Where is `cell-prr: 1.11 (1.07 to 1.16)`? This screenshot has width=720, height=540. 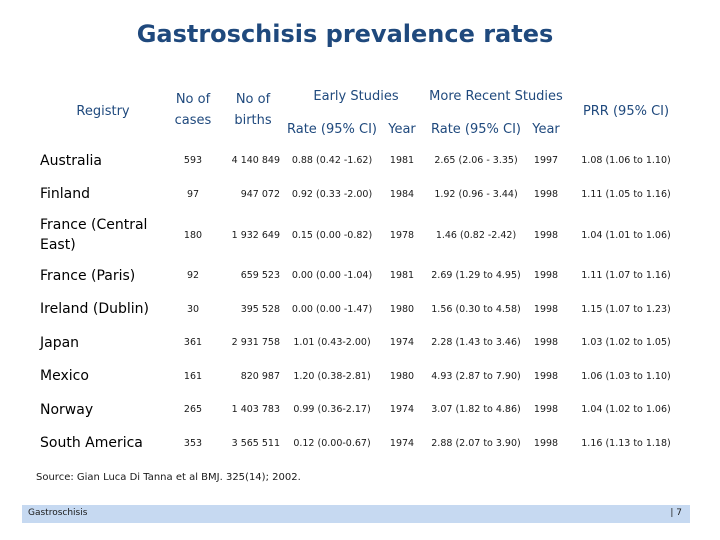 cell-prr: 1.11 (1.07 to 1.16) is located at coordinates (626, 276).